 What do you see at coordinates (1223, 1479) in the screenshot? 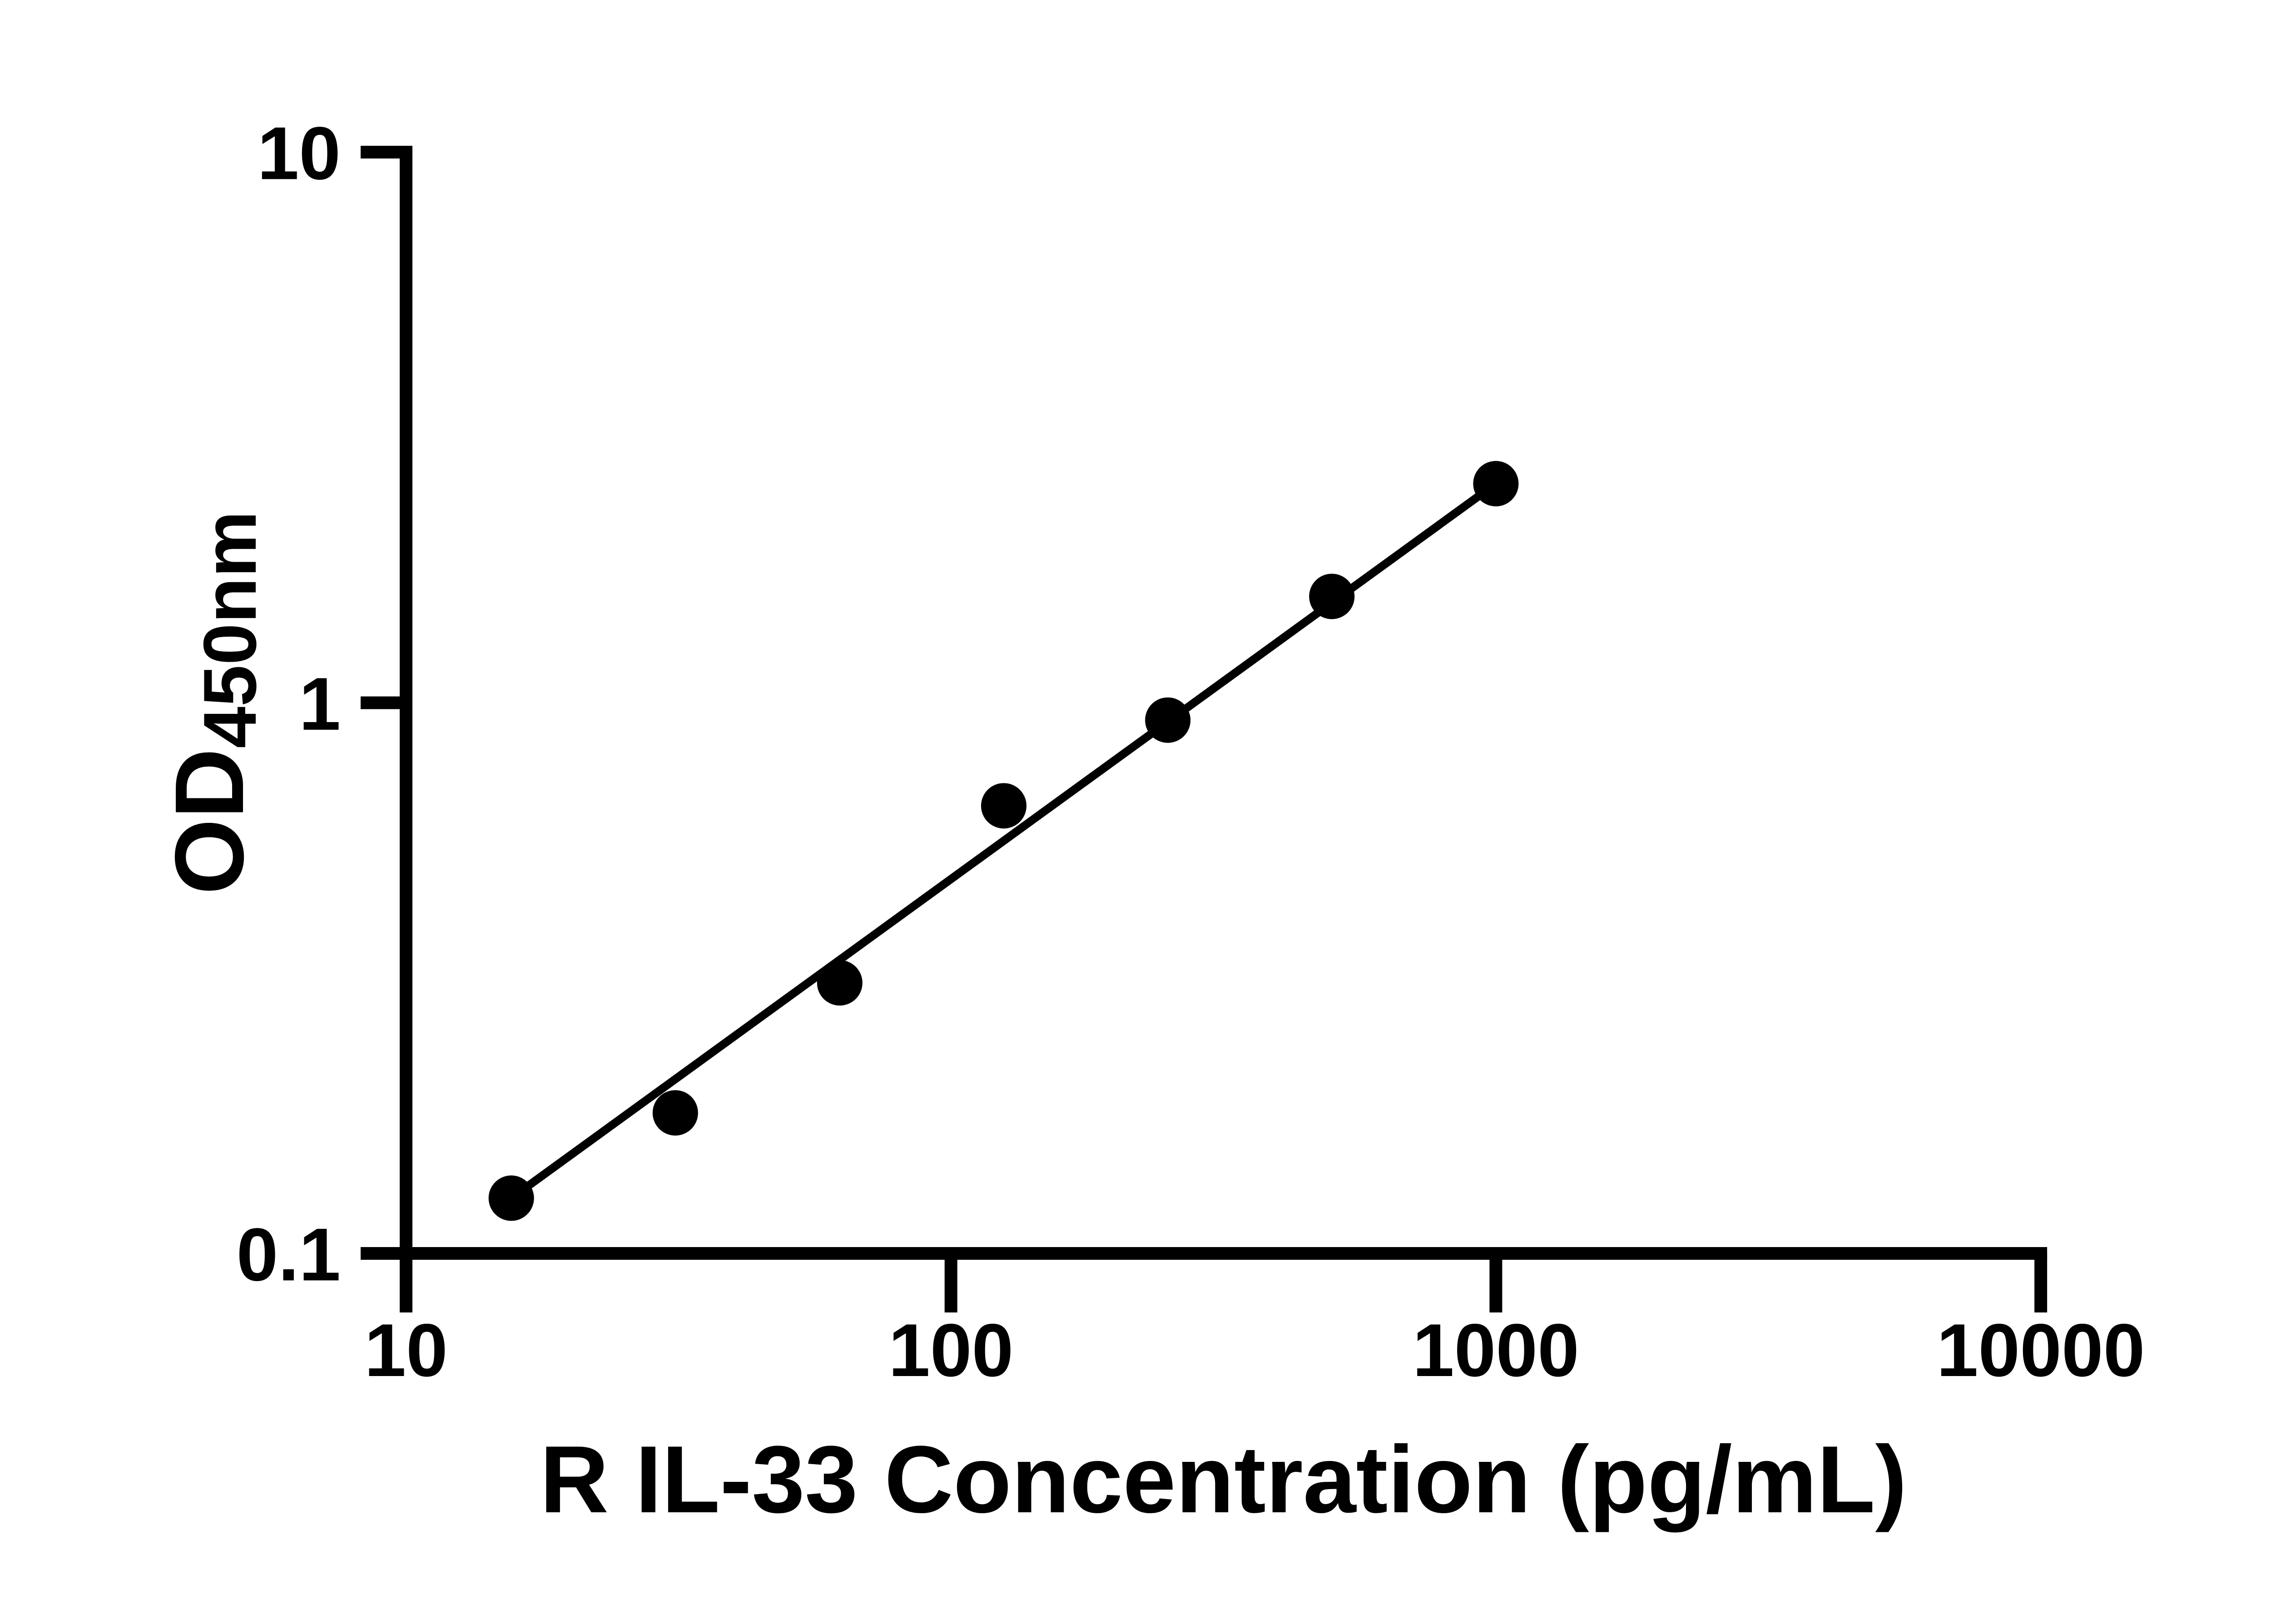
I see `x-axis-title: R IL-33 Concentration (pg/mL)` at bounding box center [1223, 1479].